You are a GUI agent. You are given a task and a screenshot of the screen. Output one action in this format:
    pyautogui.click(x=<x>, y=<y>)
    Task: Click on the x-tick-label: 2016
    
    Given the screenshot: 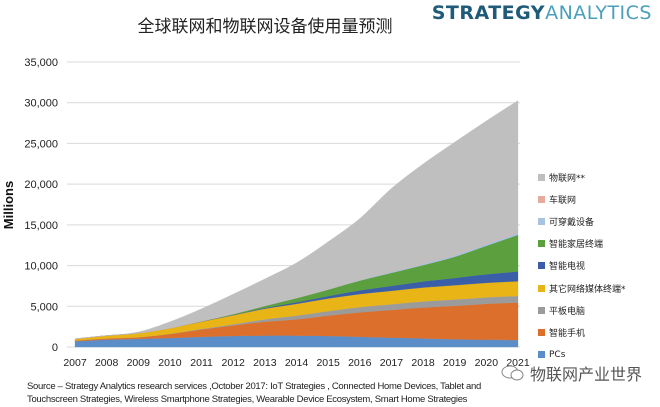 What is the action you would take?
    pyautogui.click(x=360, y=363)
    